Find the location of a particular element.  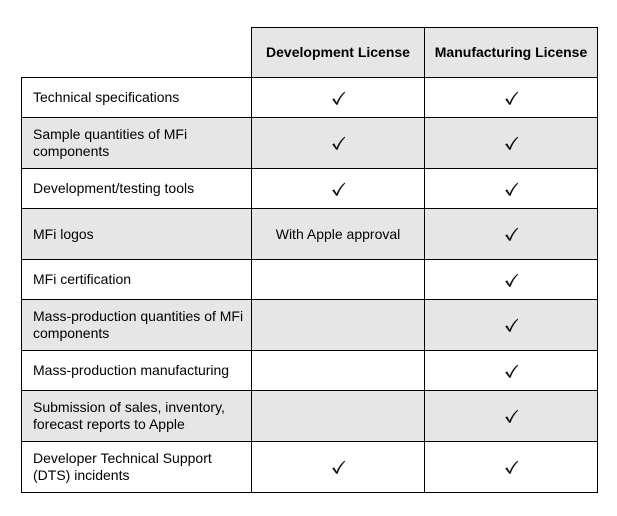

table-row: Development/testing tools is located at coordinates (309, 188).